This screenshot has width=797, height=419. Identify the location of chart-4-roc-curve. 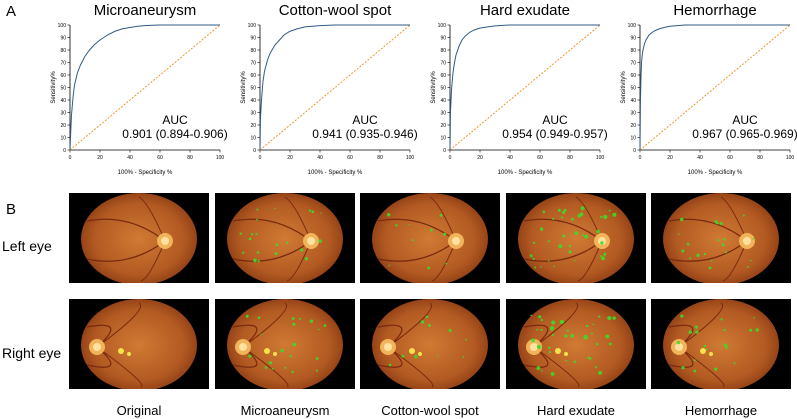
(714, 87).